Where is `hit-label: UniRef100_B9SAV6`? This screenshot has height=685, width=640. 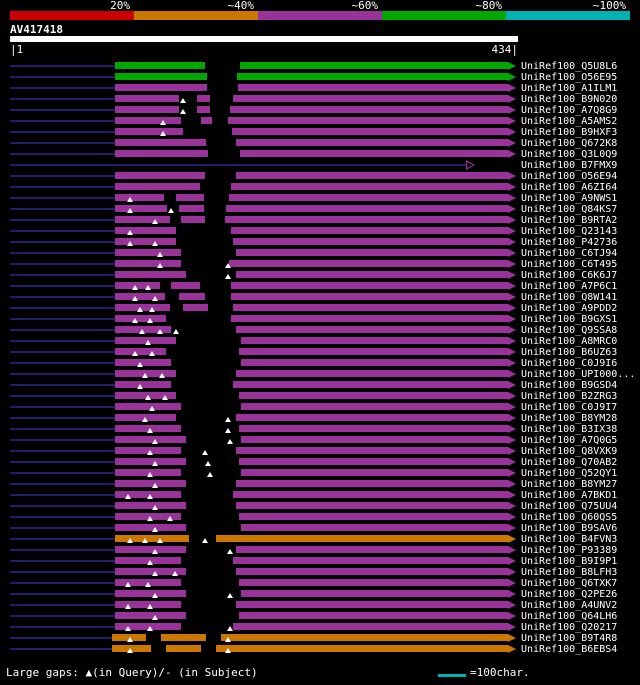 hit-label: UniRef100_B9SAV6 is located at coordinates (569, 528).